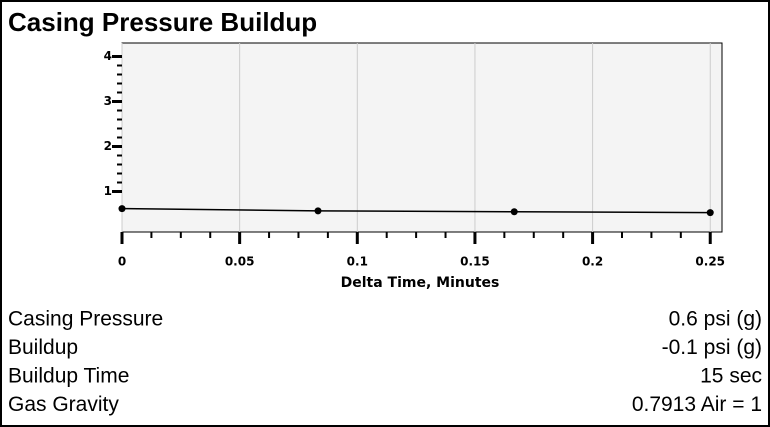 The height and width of the screenshot is (427, 770). Describe the element at coordinates (697, 404) in the screenshot. I see `row-value: 0.7913 Air = 1` at that location.